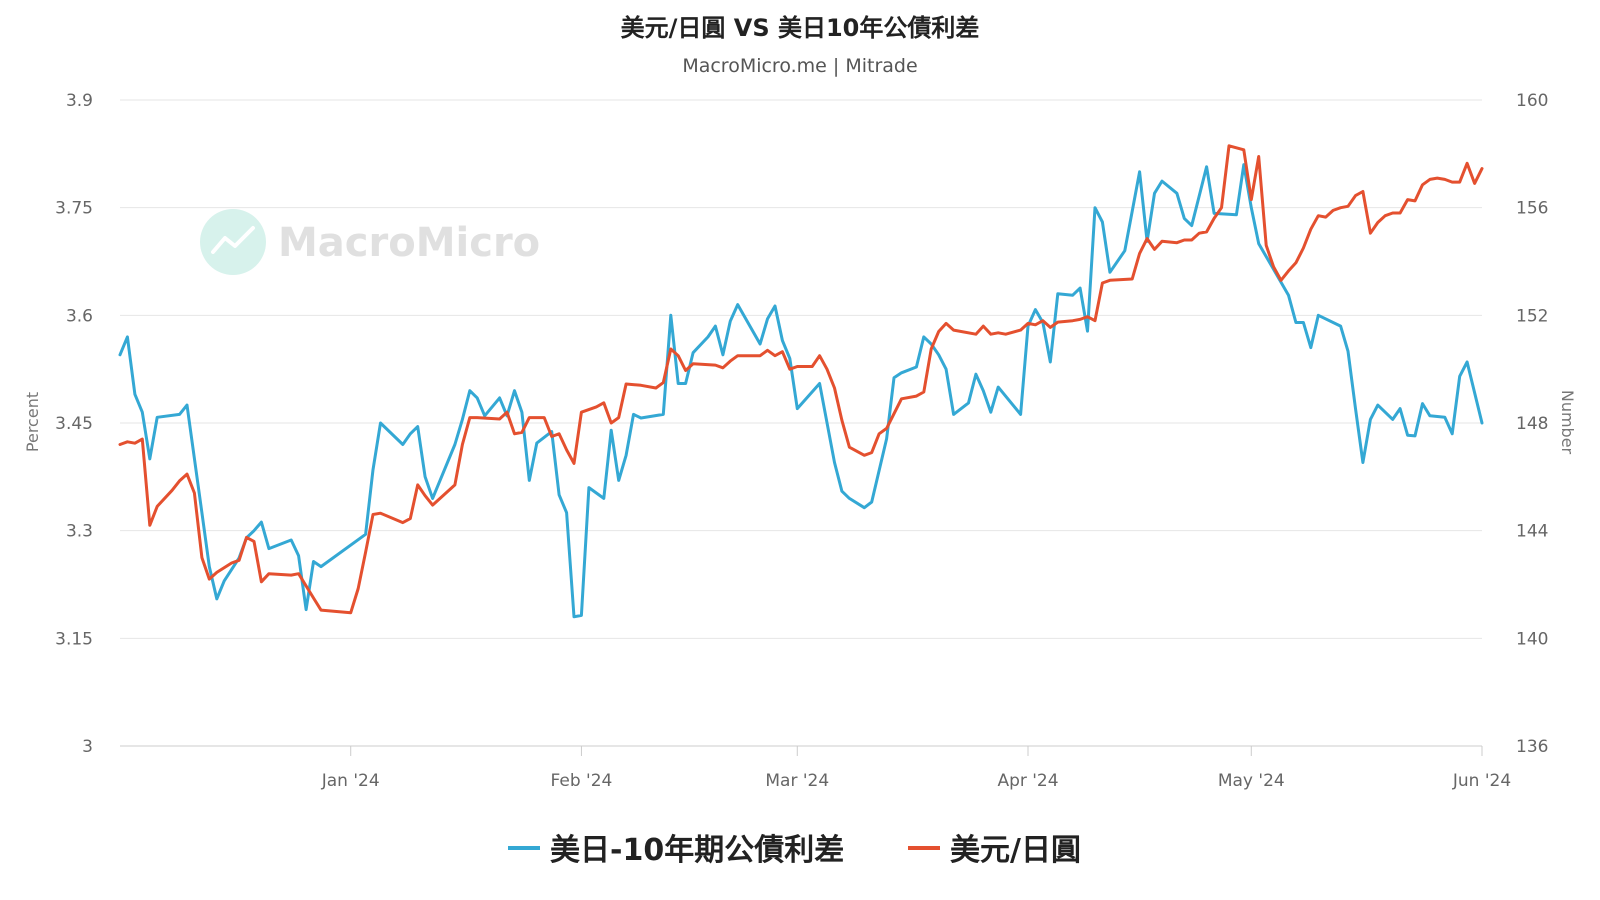 This screenshot has width=1600, height=900. Describe the element at coordinates (1015, 850) in the screenshot. I see `legend-label-usdjpy: 美元/日圓` at that location.